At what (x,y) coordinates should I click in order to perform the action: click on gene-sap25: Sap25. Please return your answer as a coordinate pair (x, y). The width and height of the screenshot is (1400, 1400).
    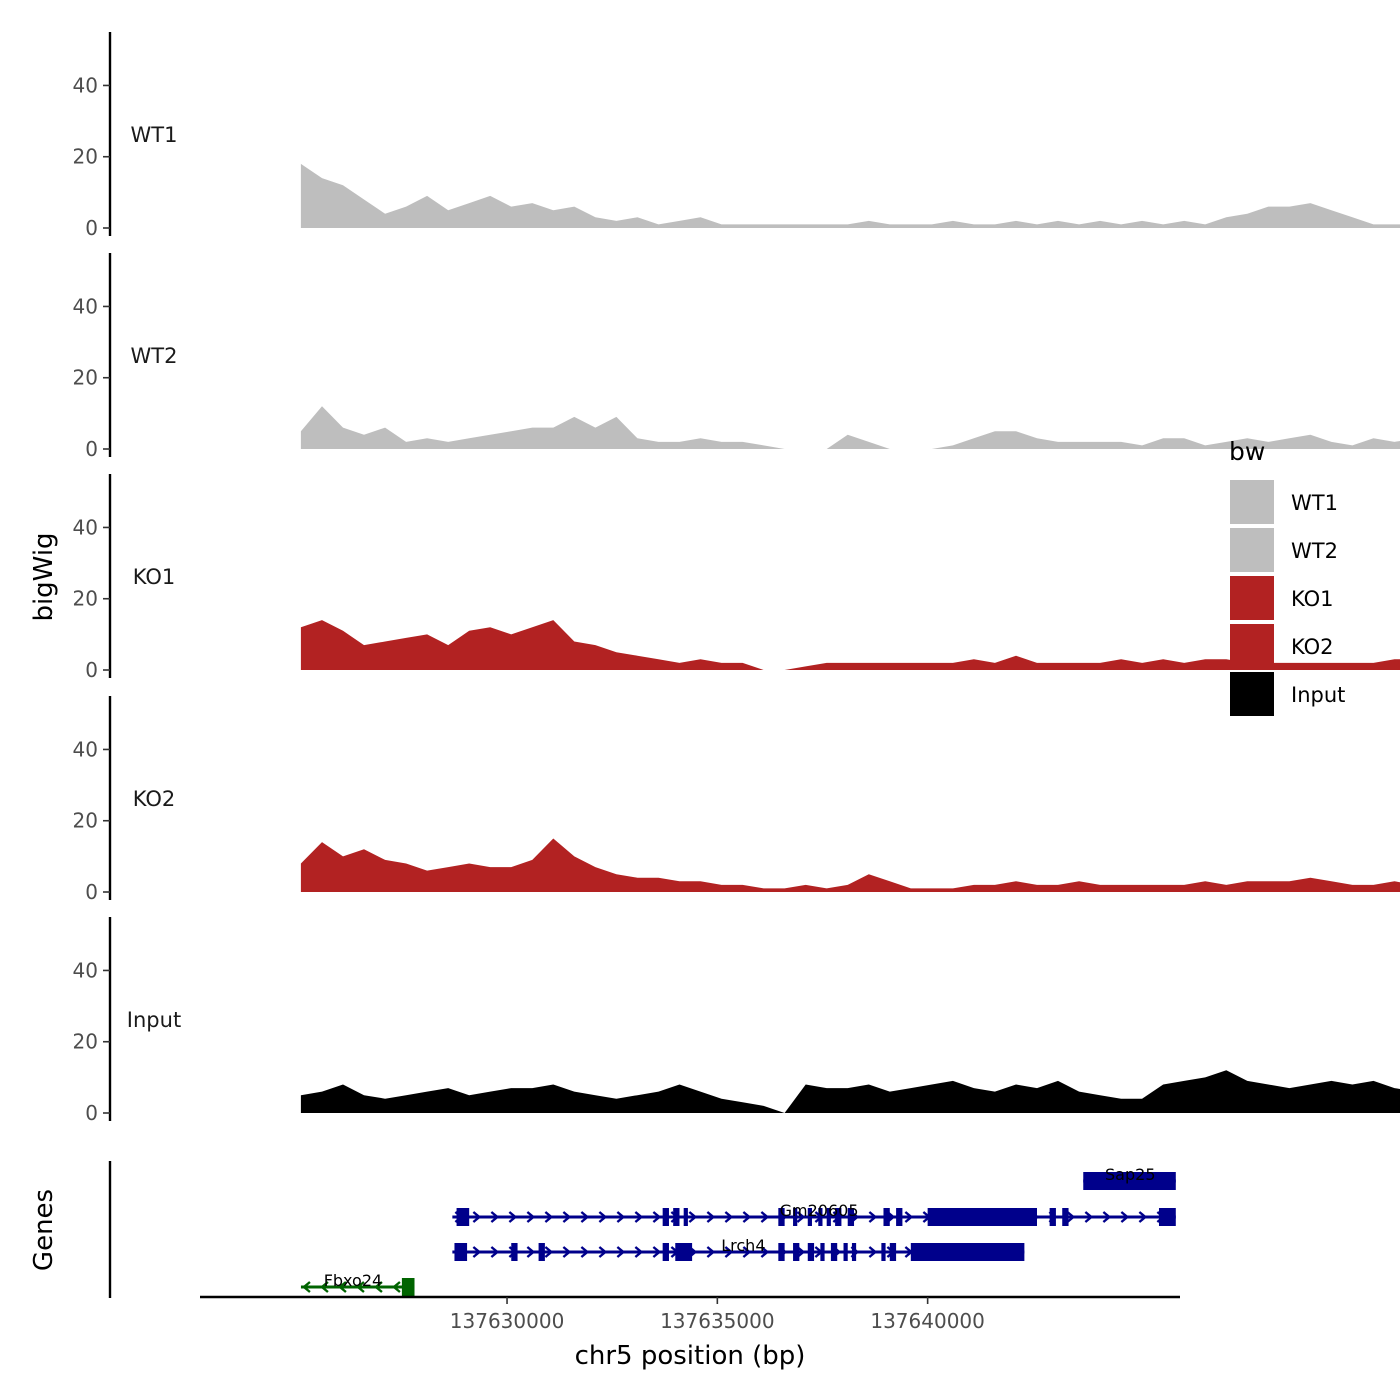
    Looking at the image, I should click on (1129, 1177).